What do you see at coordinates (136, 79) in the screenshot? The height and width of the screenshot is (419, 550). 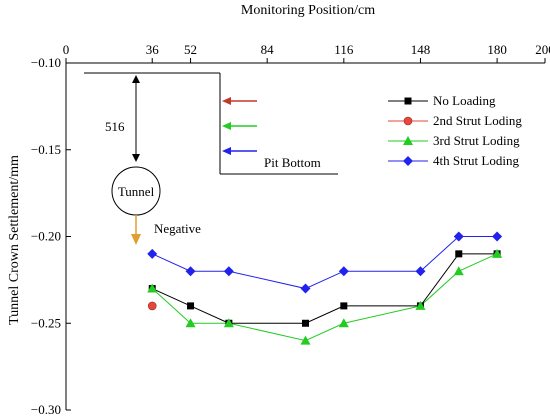 I see `depth-arrow-up-icon` at bounding box center [136, 79].